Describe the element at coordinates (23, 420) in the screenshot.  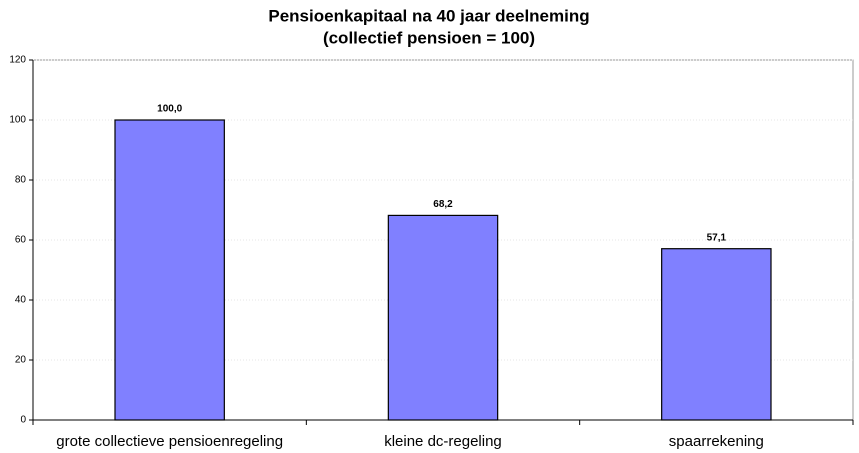
I see `y-tick-label: 0` at that location.